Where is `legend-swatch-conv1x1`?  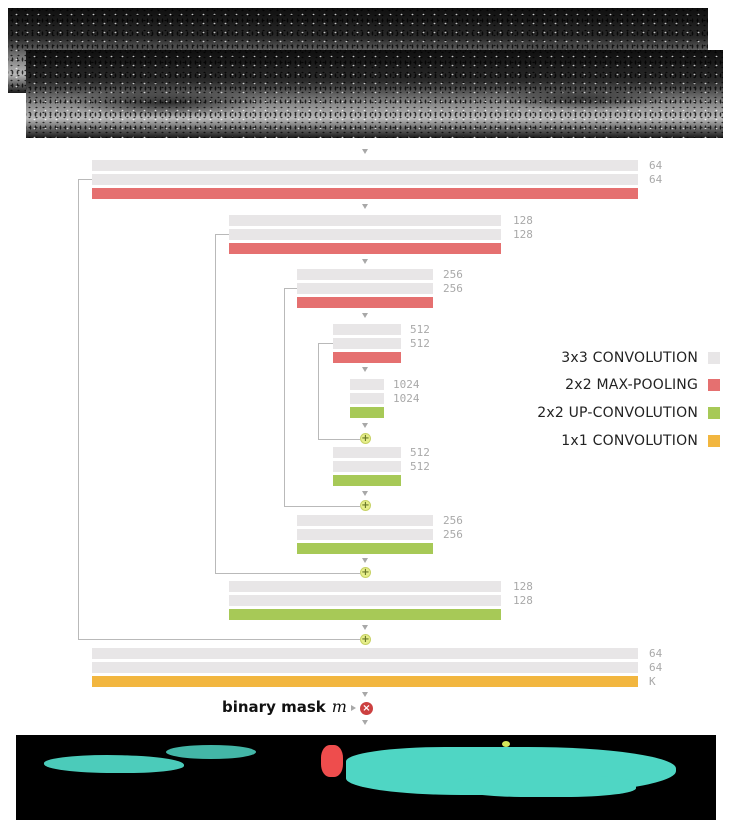
legend-swatch-conv1x1 is located at coordinates (714, 441).